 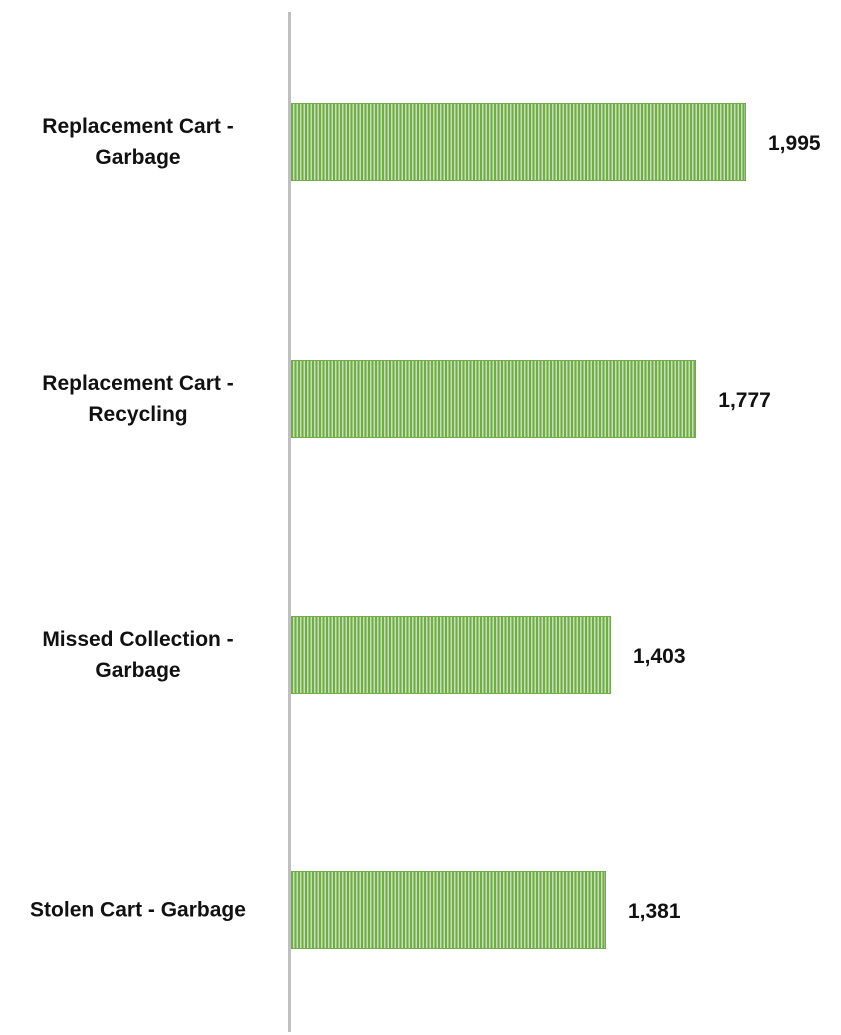 I want to click on category-label: Replacement Cart - Garbage, so click(x=138, y=142).